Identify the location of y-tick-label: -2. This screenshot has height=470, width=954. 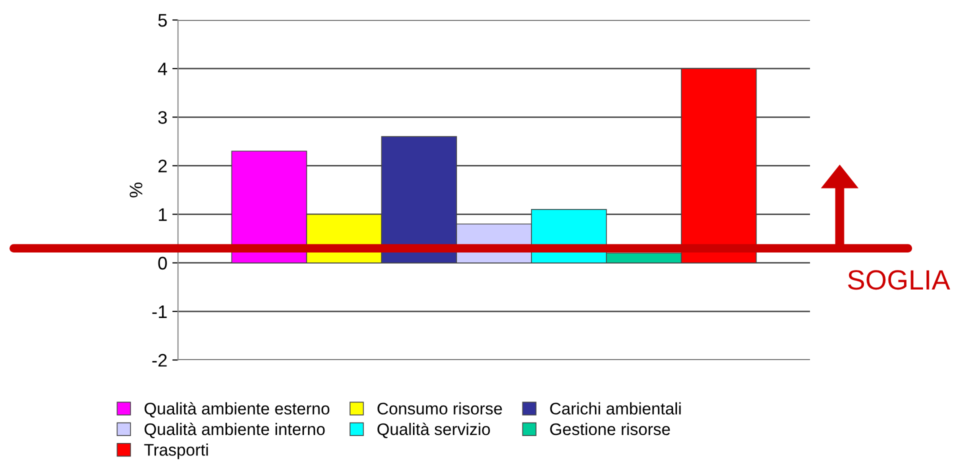
(159, 360).